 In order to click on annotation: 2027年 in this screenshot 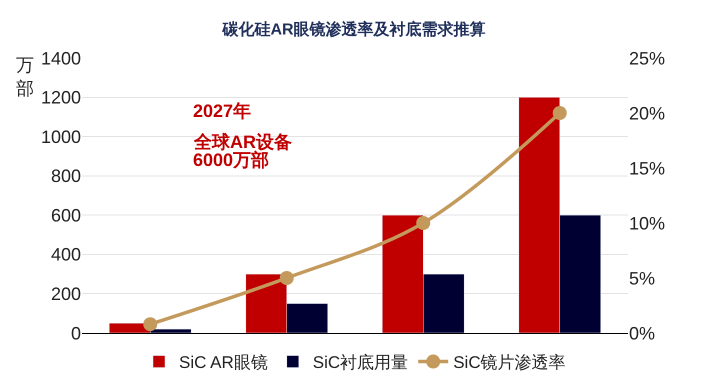, I will do `click(222, 111)`.